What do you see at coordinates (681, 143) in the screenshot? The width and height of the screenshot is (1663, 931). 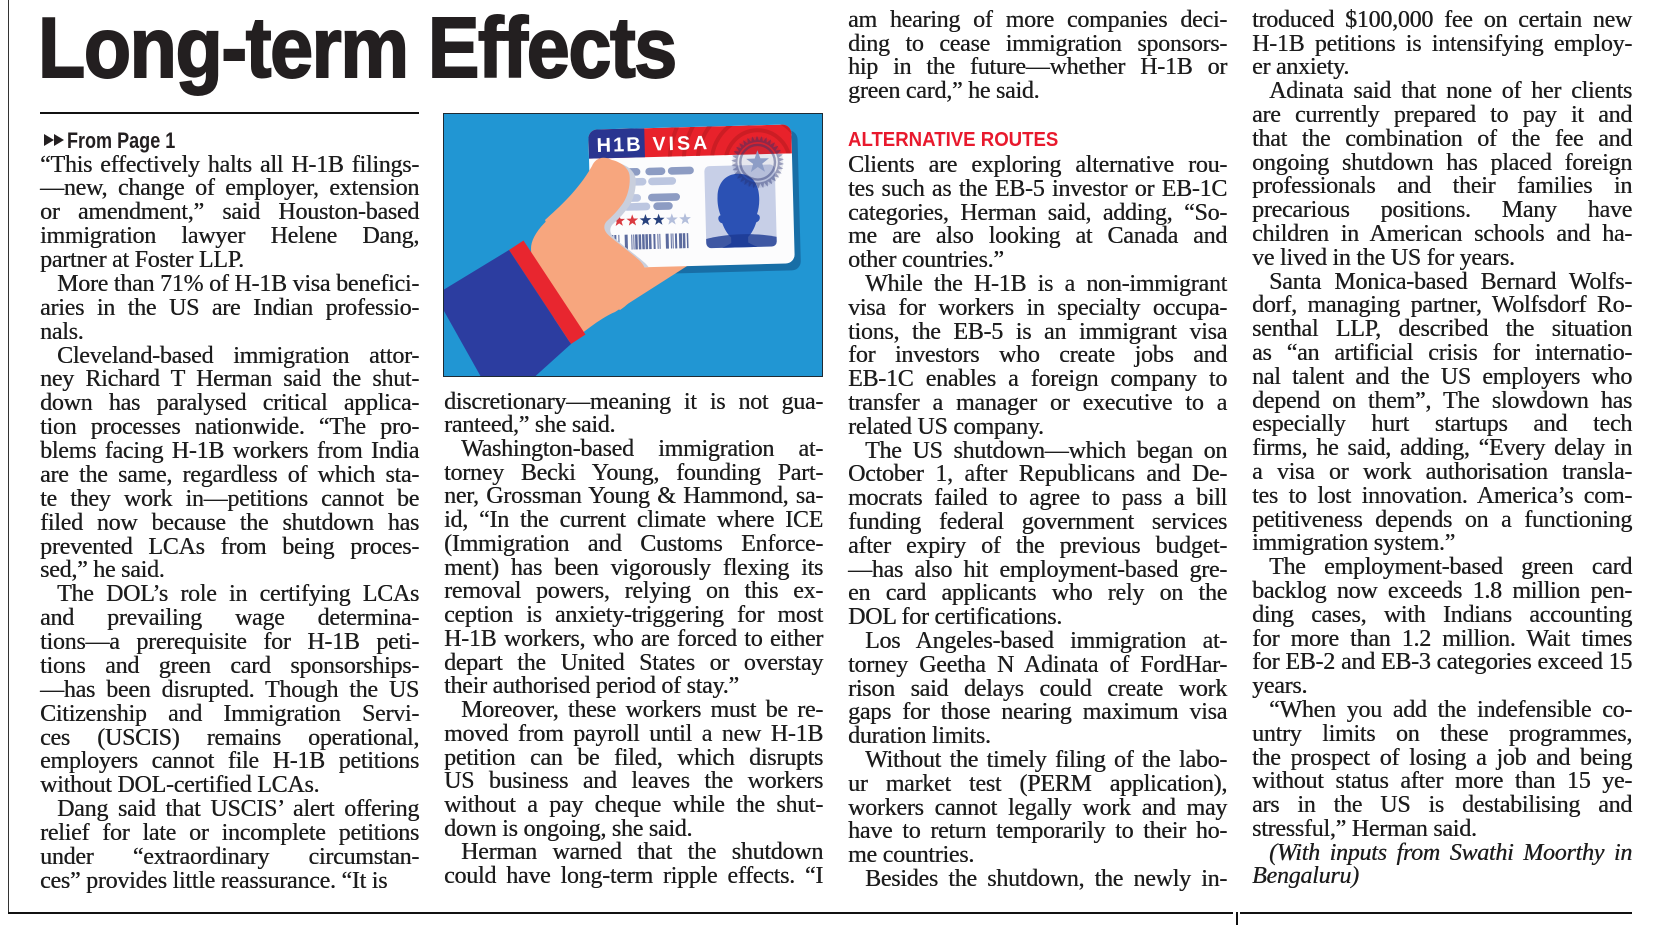 I see `svg-text: VISA` at bounding box center [681, 143].